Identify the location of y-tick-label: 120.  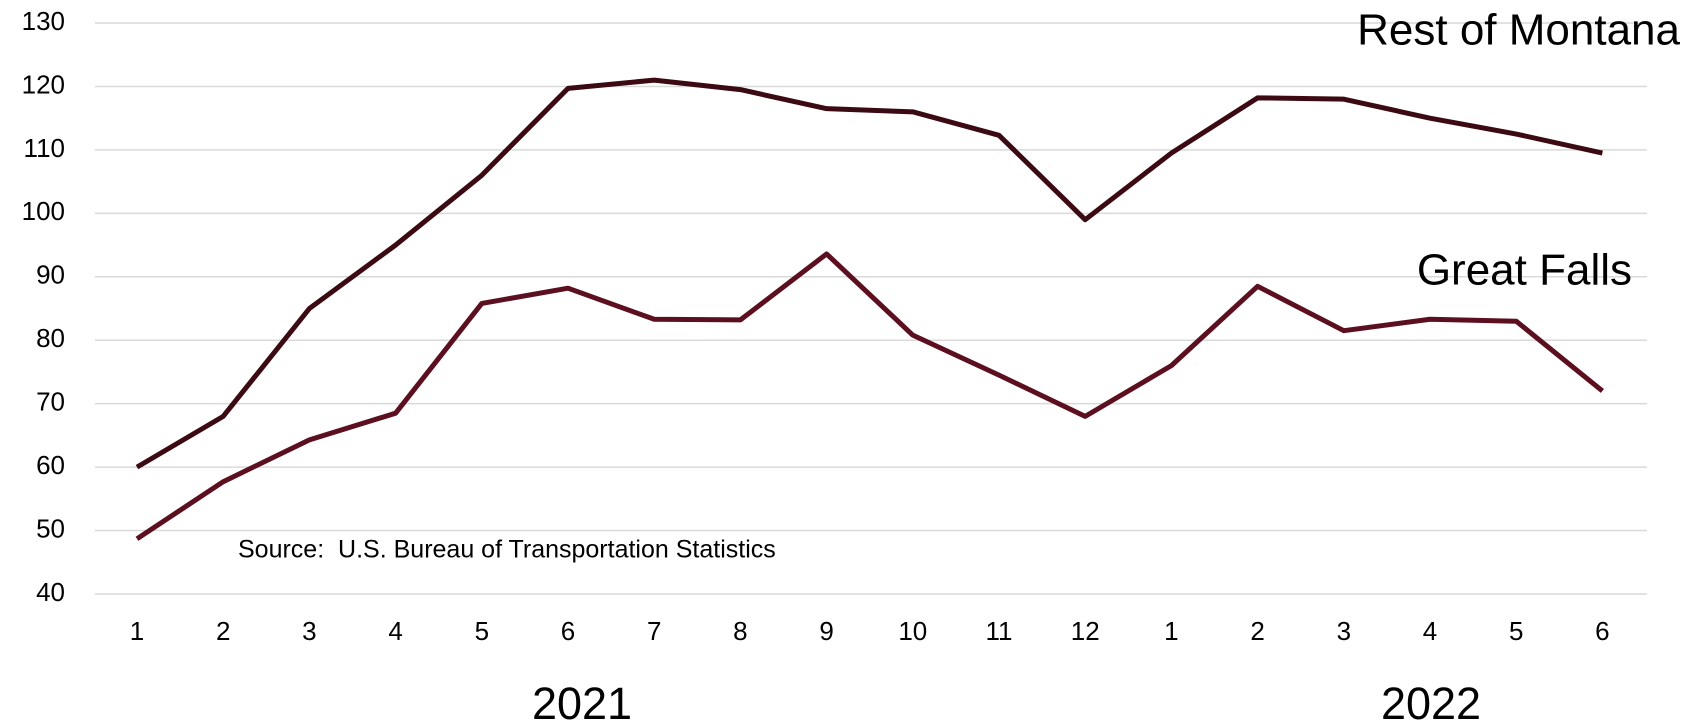
(43, 84).